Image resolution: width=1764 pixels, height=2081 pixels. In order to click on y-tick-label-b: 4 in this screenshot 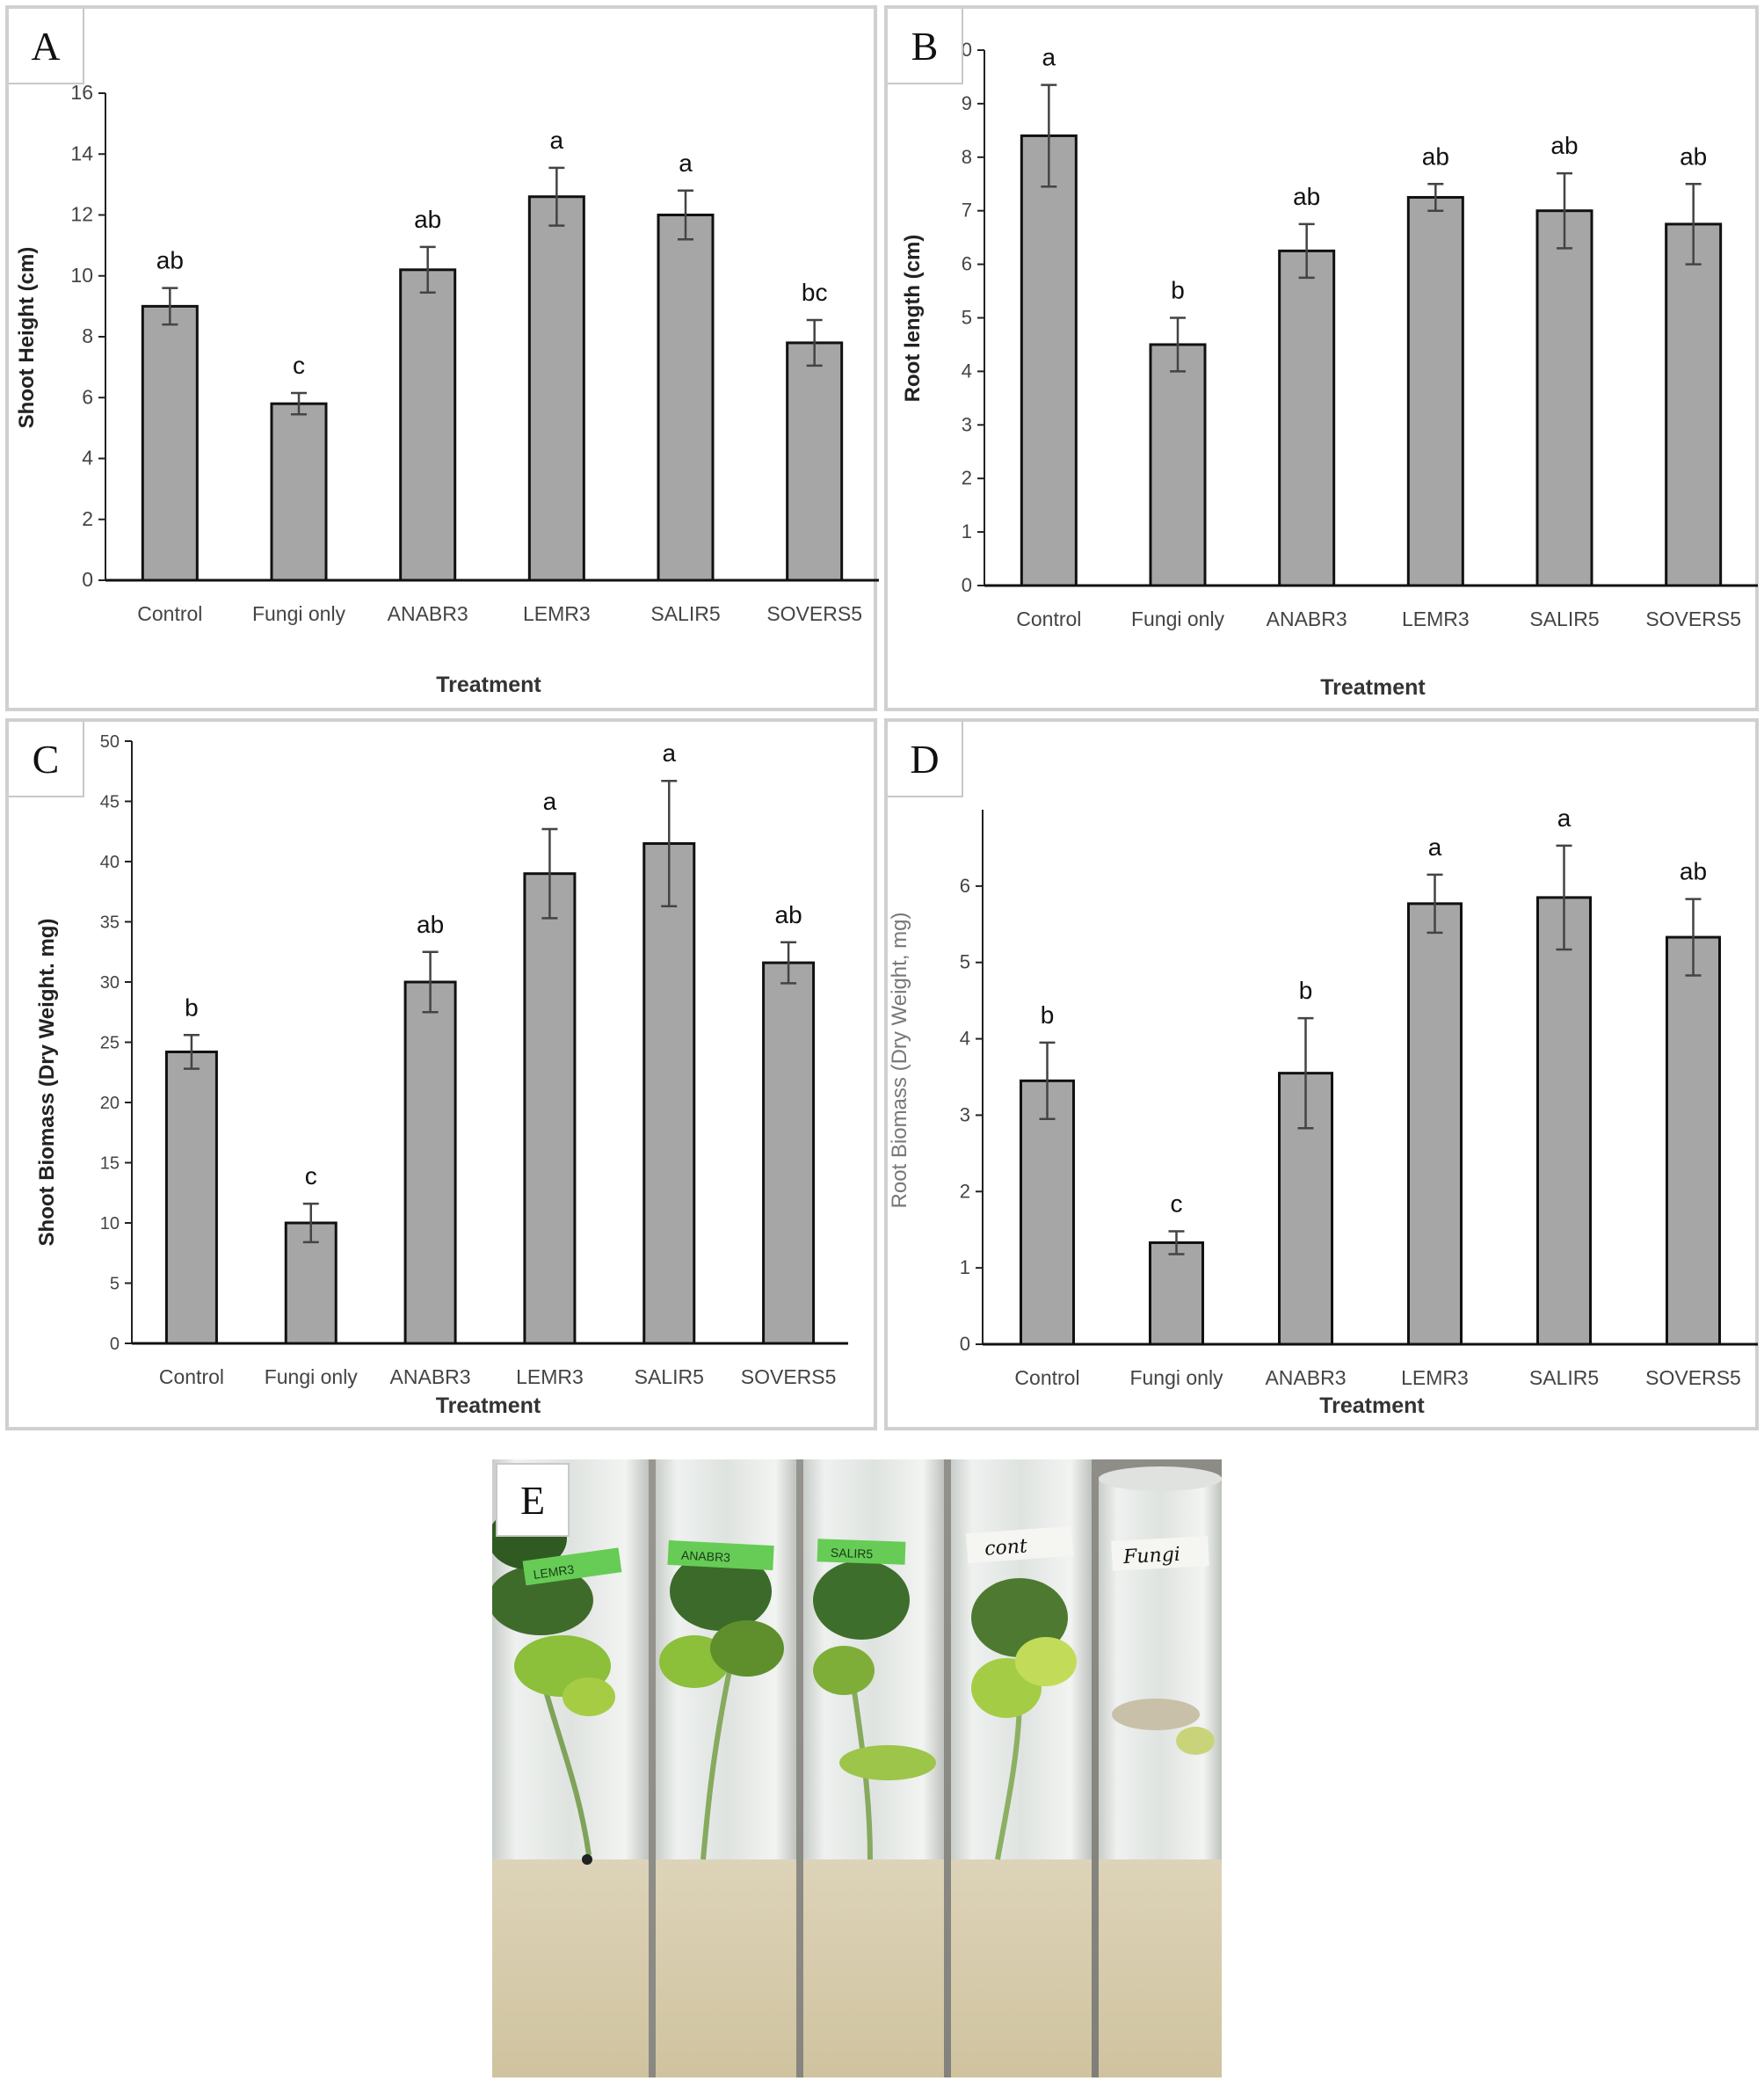, I will do `click(967, 371)`.